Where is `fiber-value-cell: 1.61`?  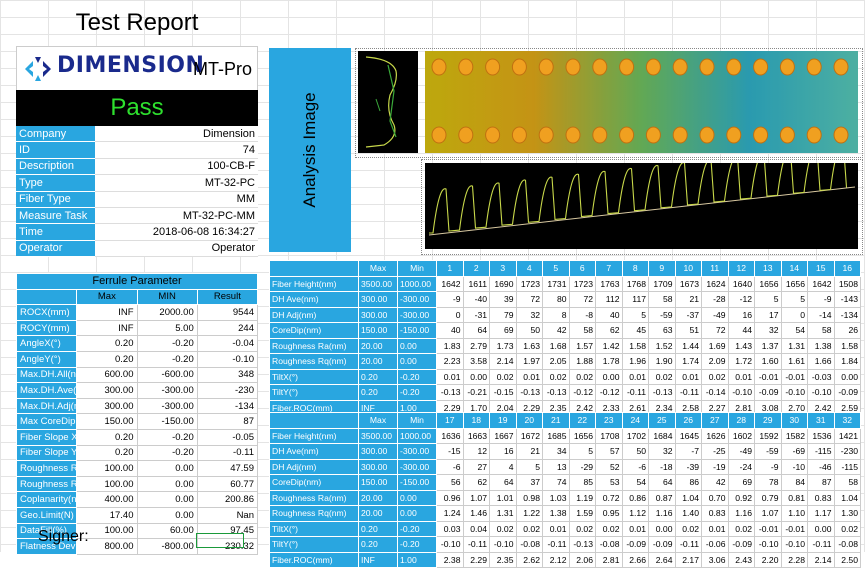 fiber-value-cell: 1.61 is located at coordinates (794, 361).